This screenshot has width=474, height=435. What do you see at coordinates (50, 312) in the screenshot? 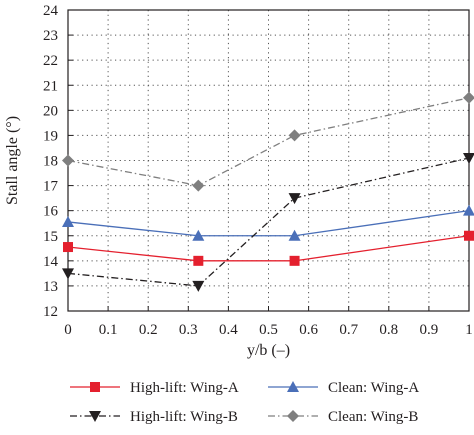
I see `y-tick-label: 12` at bounding box center [50, 312].